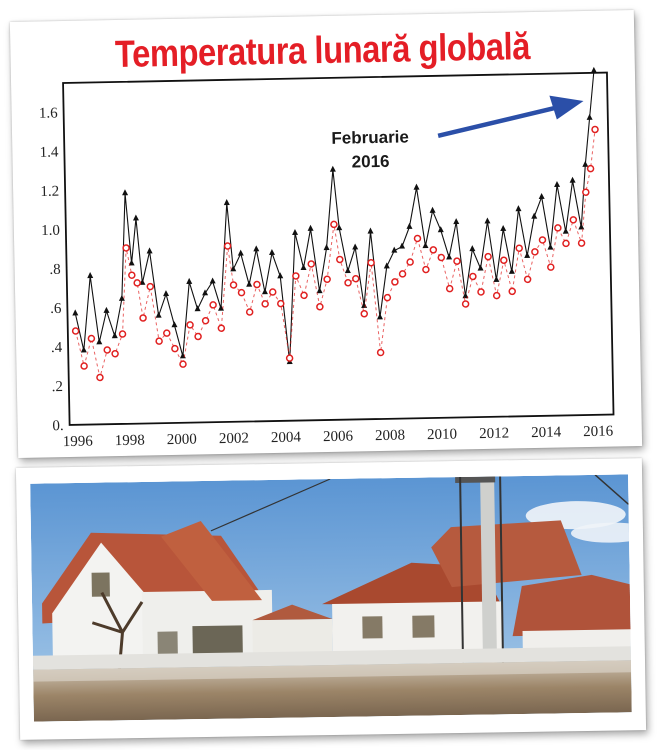  What do you see at coordinates (370, 137) in the screenshot?
I see `annotation-text: Februarie` at bounding box center [370, 137].